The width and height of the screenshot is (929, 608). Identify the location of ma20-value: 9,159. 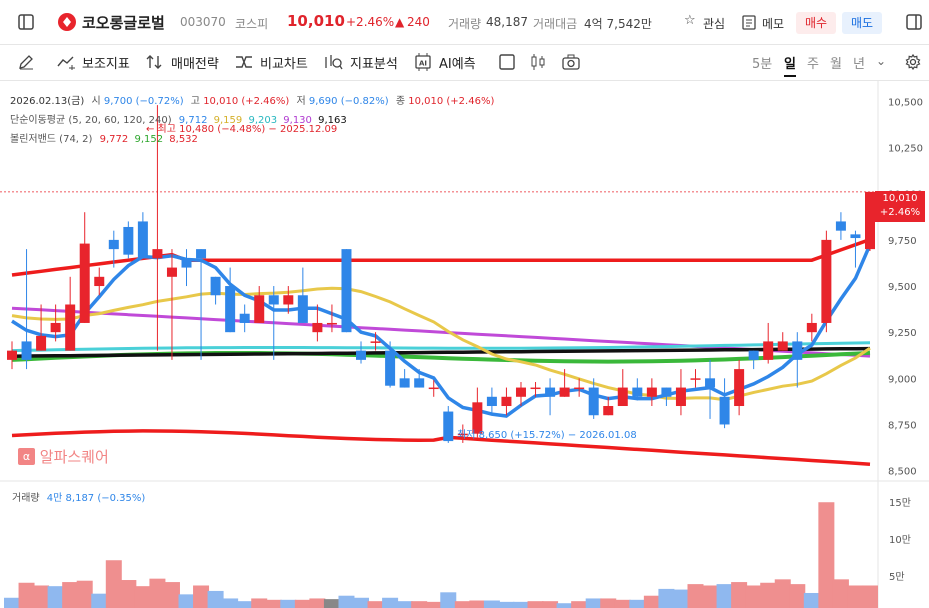
(228, 120).